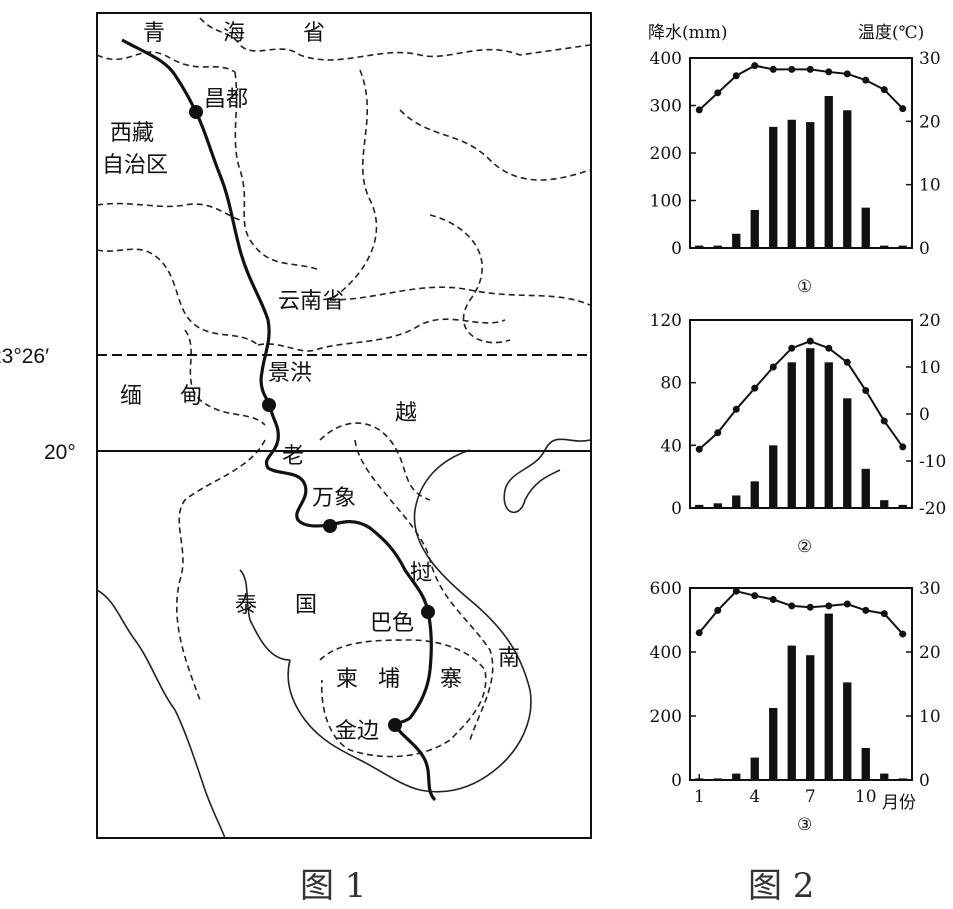 This screenshot has height=909, width=953. What do you see at coordinates (891, 33) in the screenshot?
I see `chart1-ylabel-right: 温度(℃)` at bounding box center [891, 33].